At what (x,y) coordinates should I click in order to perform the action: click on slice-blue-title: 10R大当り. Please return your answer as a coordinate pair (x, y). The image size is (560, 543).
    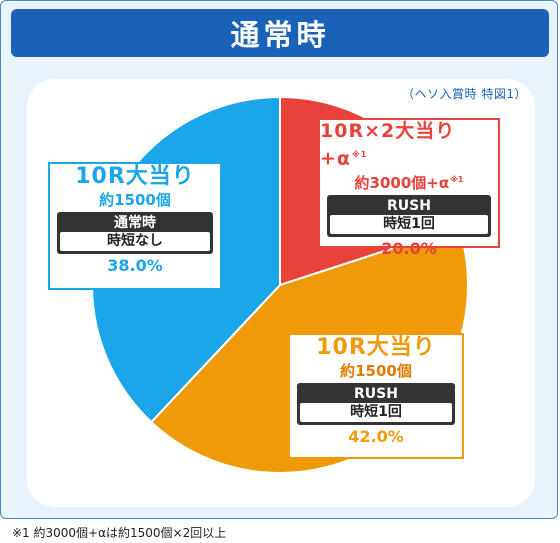
    Looking at the image, I should click on (135, 176).